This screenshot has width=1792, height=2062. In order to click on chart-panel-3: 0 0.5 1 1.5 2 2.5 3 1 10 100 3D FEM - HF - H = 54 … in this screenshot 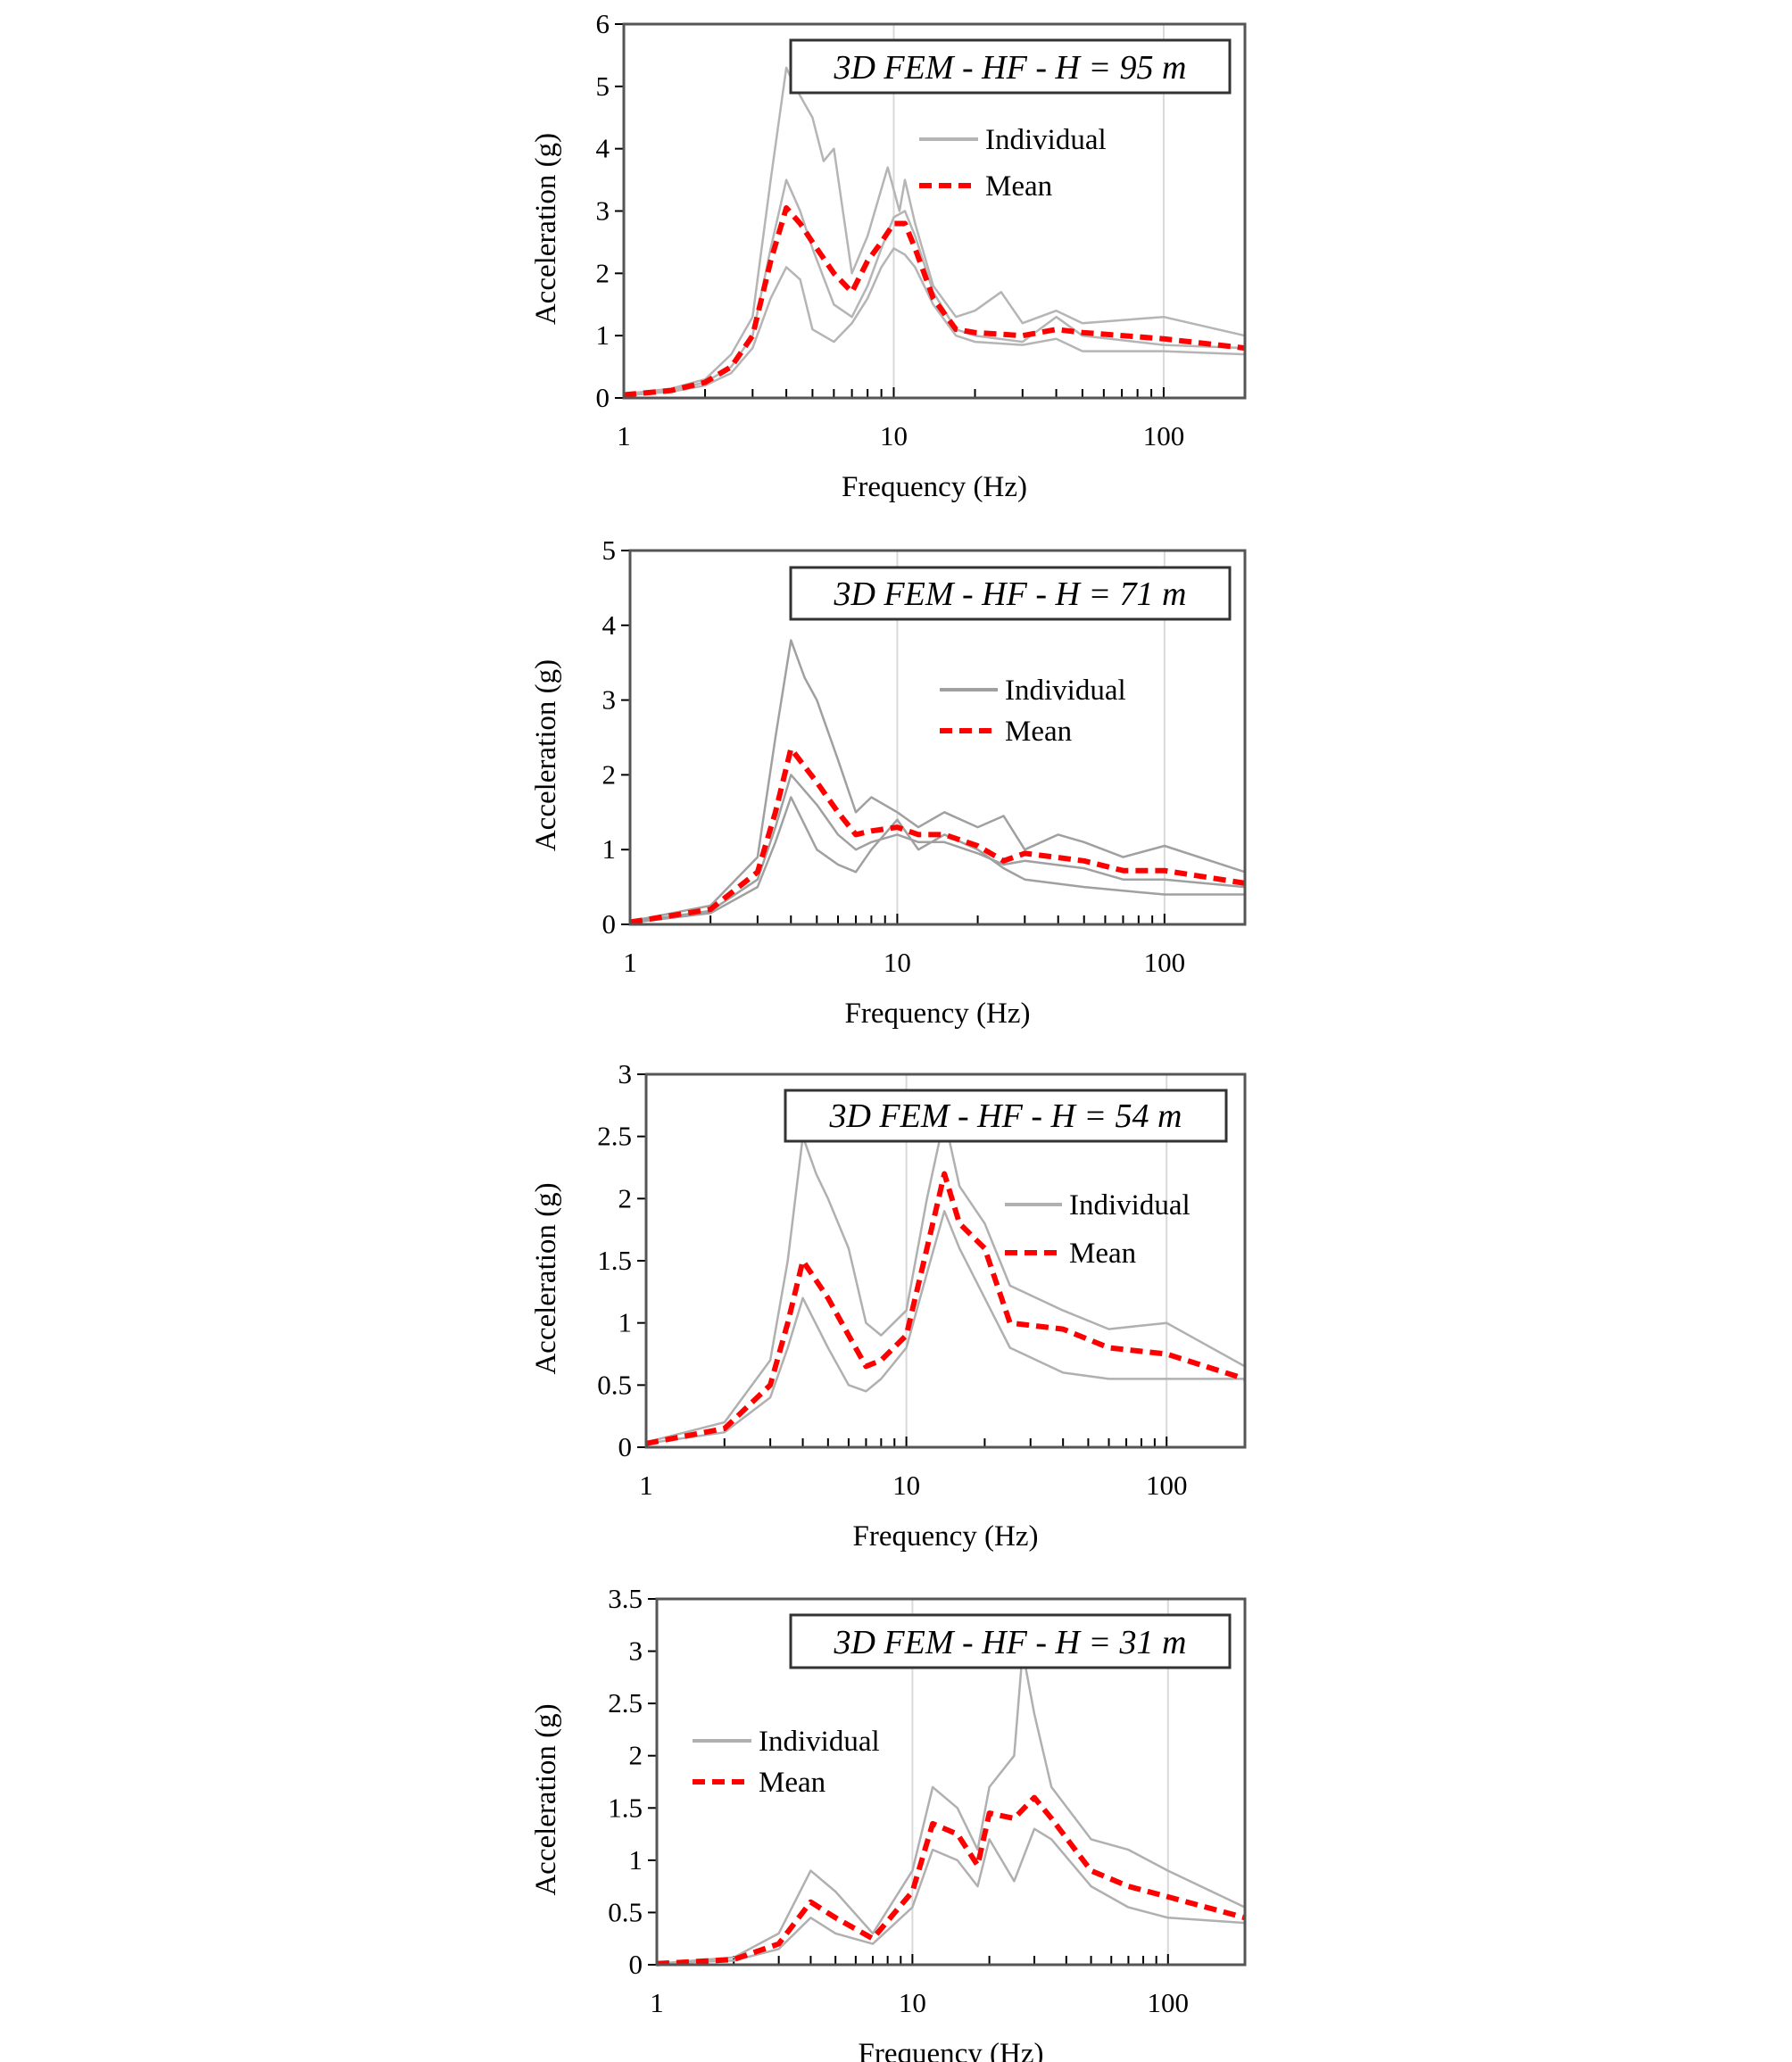, I will do `click(888, 1306)`.